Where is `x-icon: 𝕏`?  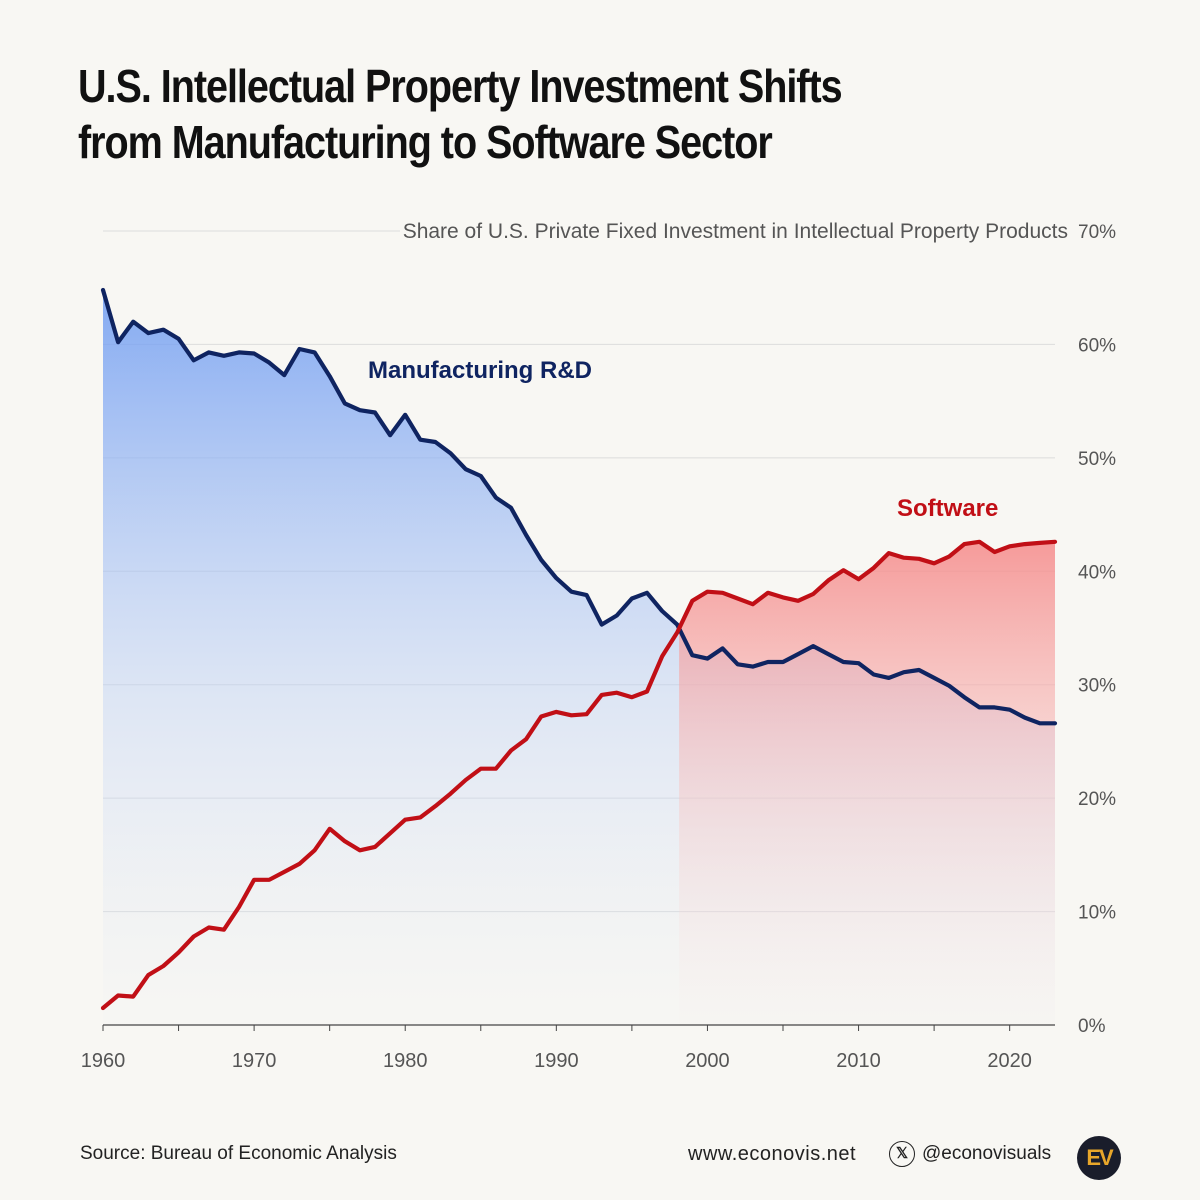 x-icon: 𝕏 is located at coordinates (902, 1154).